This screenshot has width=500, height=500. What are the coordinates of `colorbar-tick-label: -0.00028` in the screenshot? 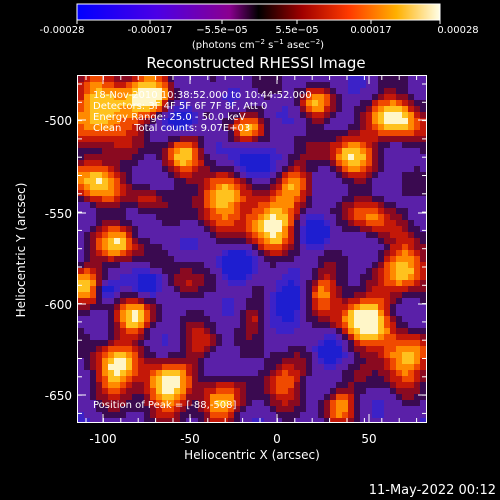 It's located at (62, 30).